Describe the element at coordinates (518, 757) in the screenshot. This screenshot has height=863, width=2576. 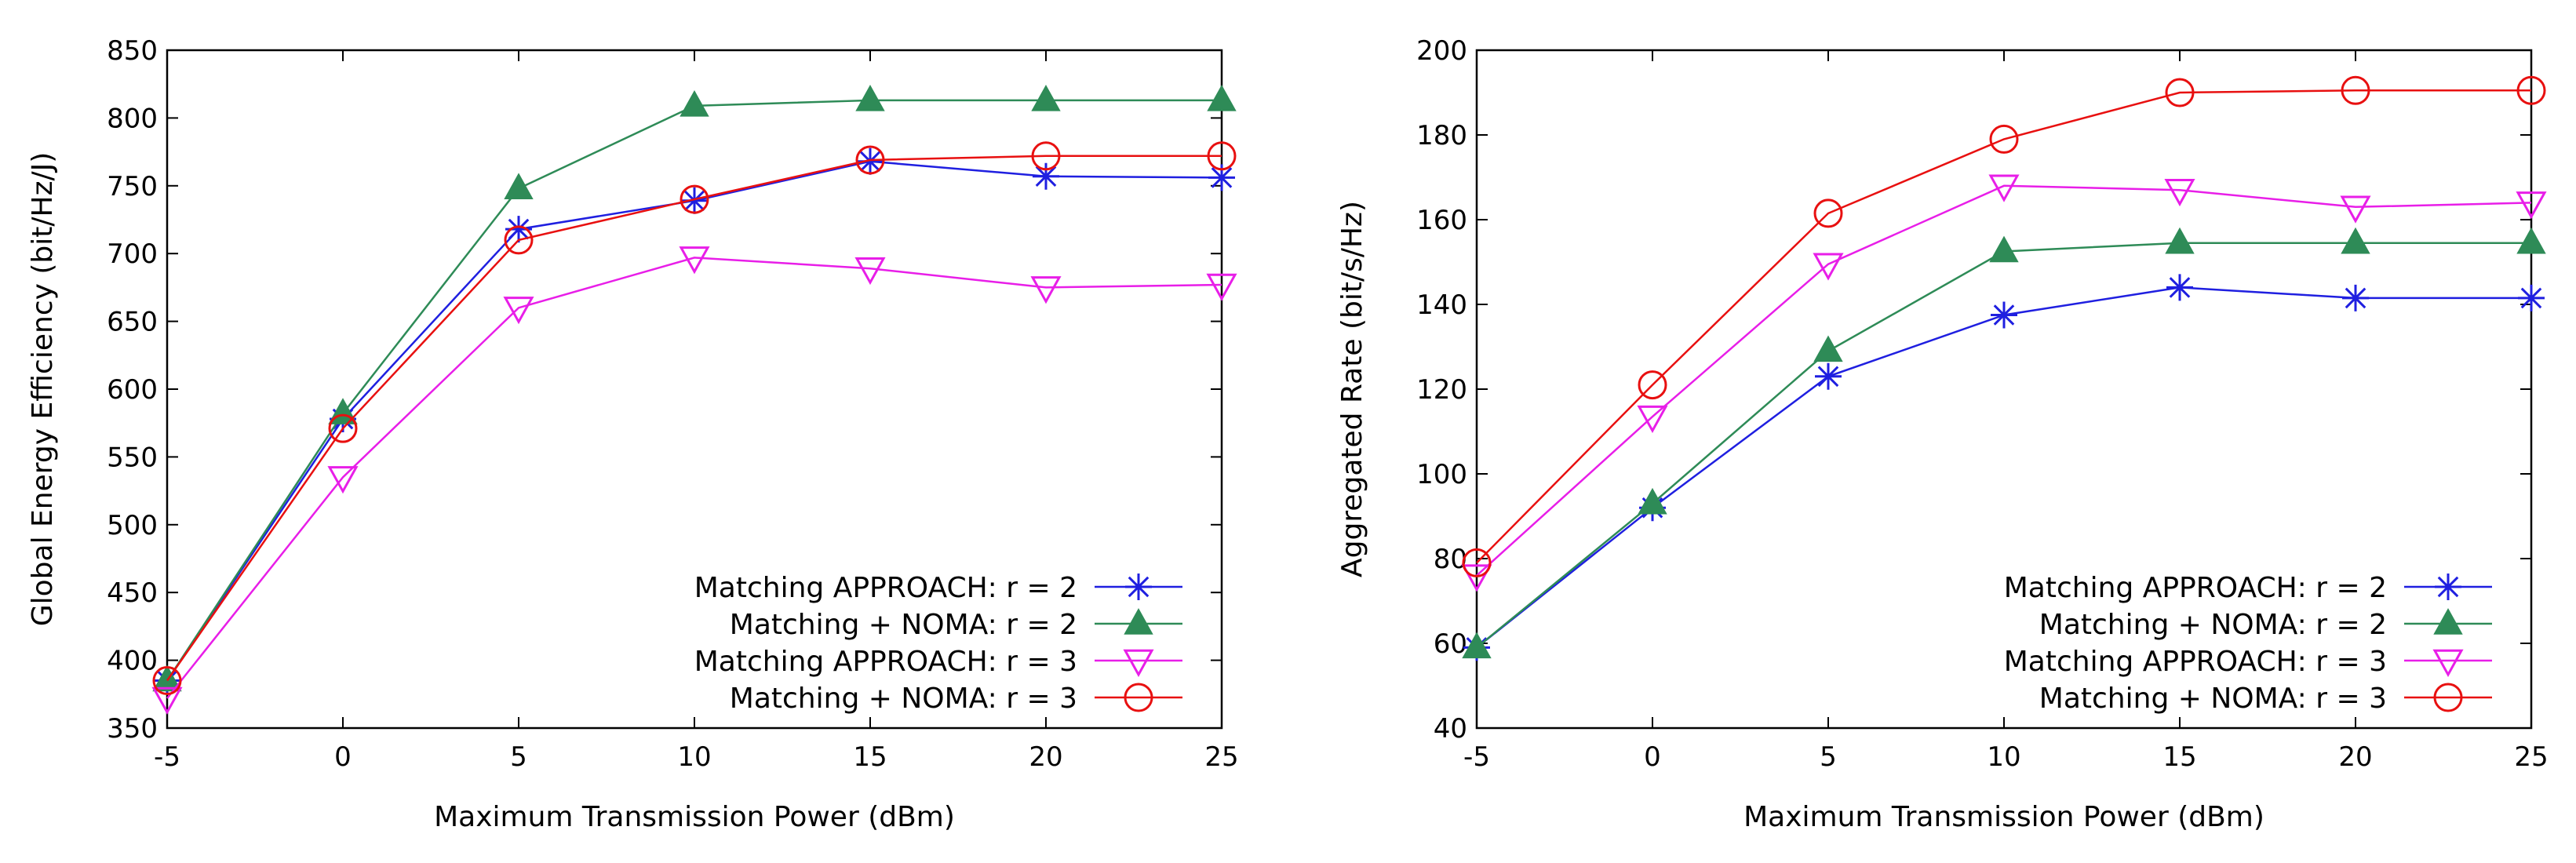
I see `x-tick-label: 5` at that location.